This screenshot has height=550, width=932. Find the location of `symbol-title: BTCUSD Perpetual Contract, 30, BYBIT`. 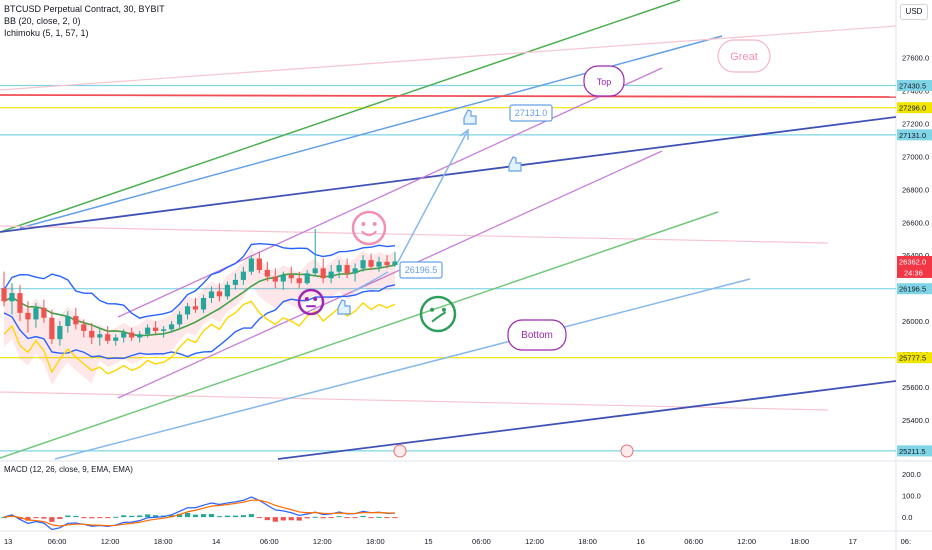

symbol-title: BTCUSD Perpetual Contract, 30, BYBIT is located at coordinates (84, 9).